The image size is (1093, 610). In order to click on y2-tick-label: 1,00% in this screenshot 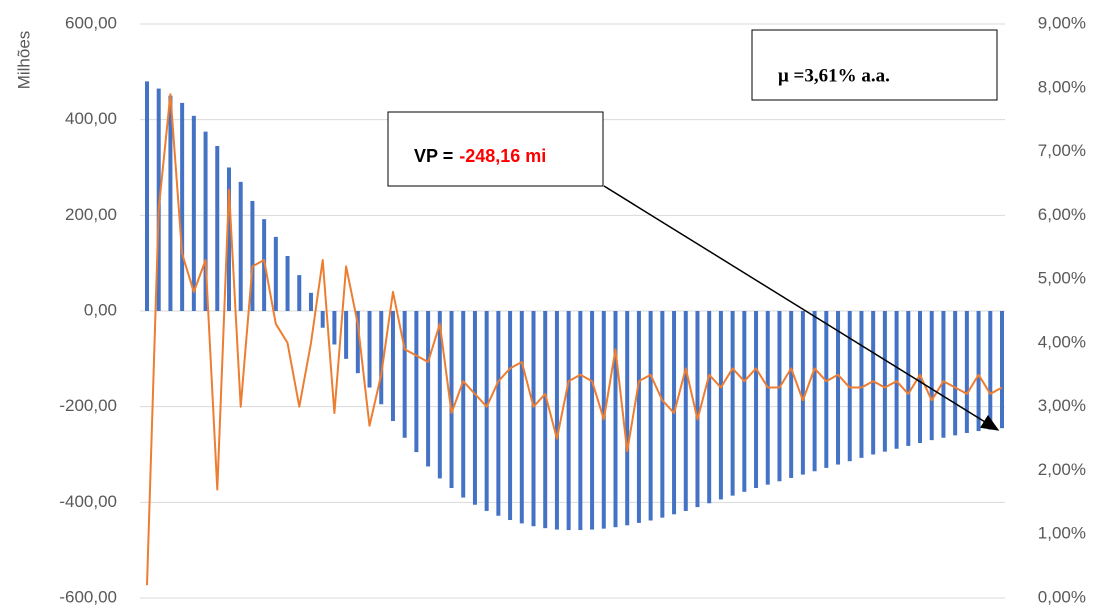, I will do `click(1062, 533)`.